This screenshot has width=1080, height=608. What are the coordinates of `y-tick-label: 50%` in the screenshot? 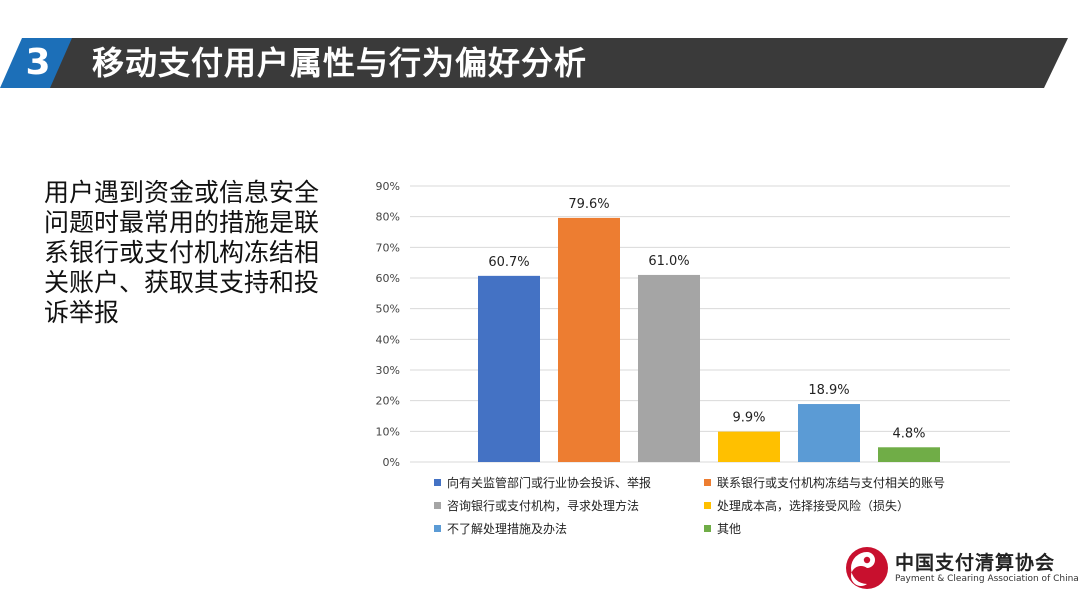 It's located at (388, 309).